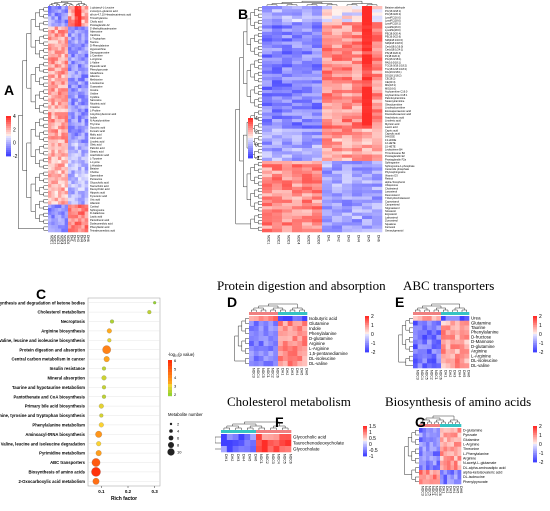  I want to click on heatmap-d-row-label: Arginine, so click(317, 343).